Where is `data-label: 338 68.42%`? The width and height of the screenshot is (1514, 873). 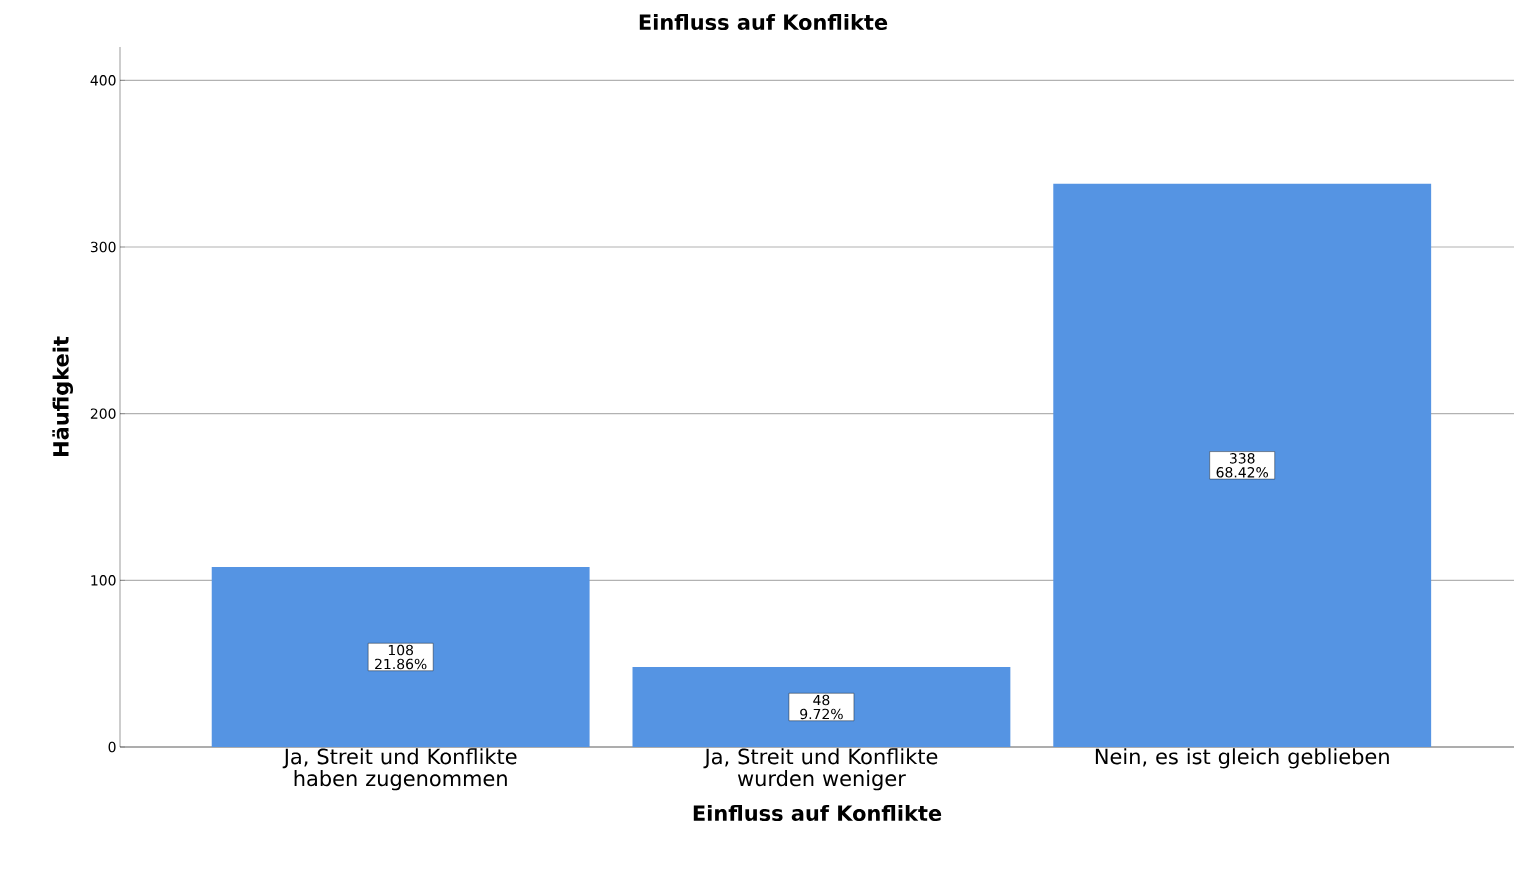 data-label: 338 68.42% is located at coordinates (1242, 465).